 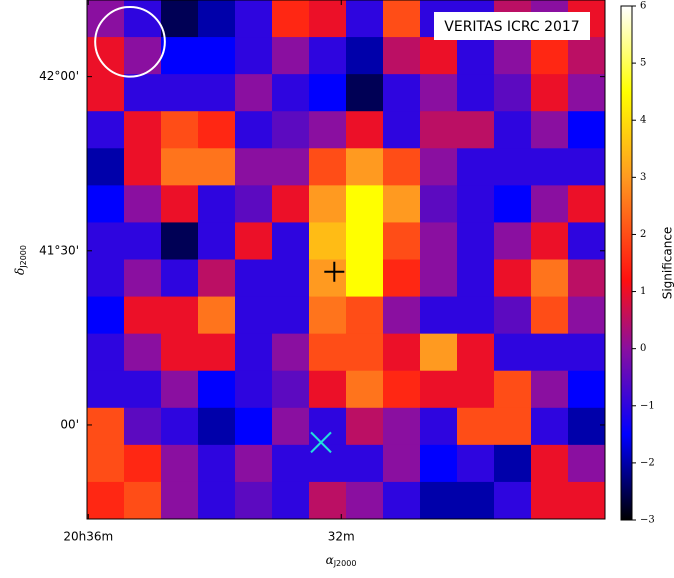 I want to click on colorbar, so click(x=626, y=263).